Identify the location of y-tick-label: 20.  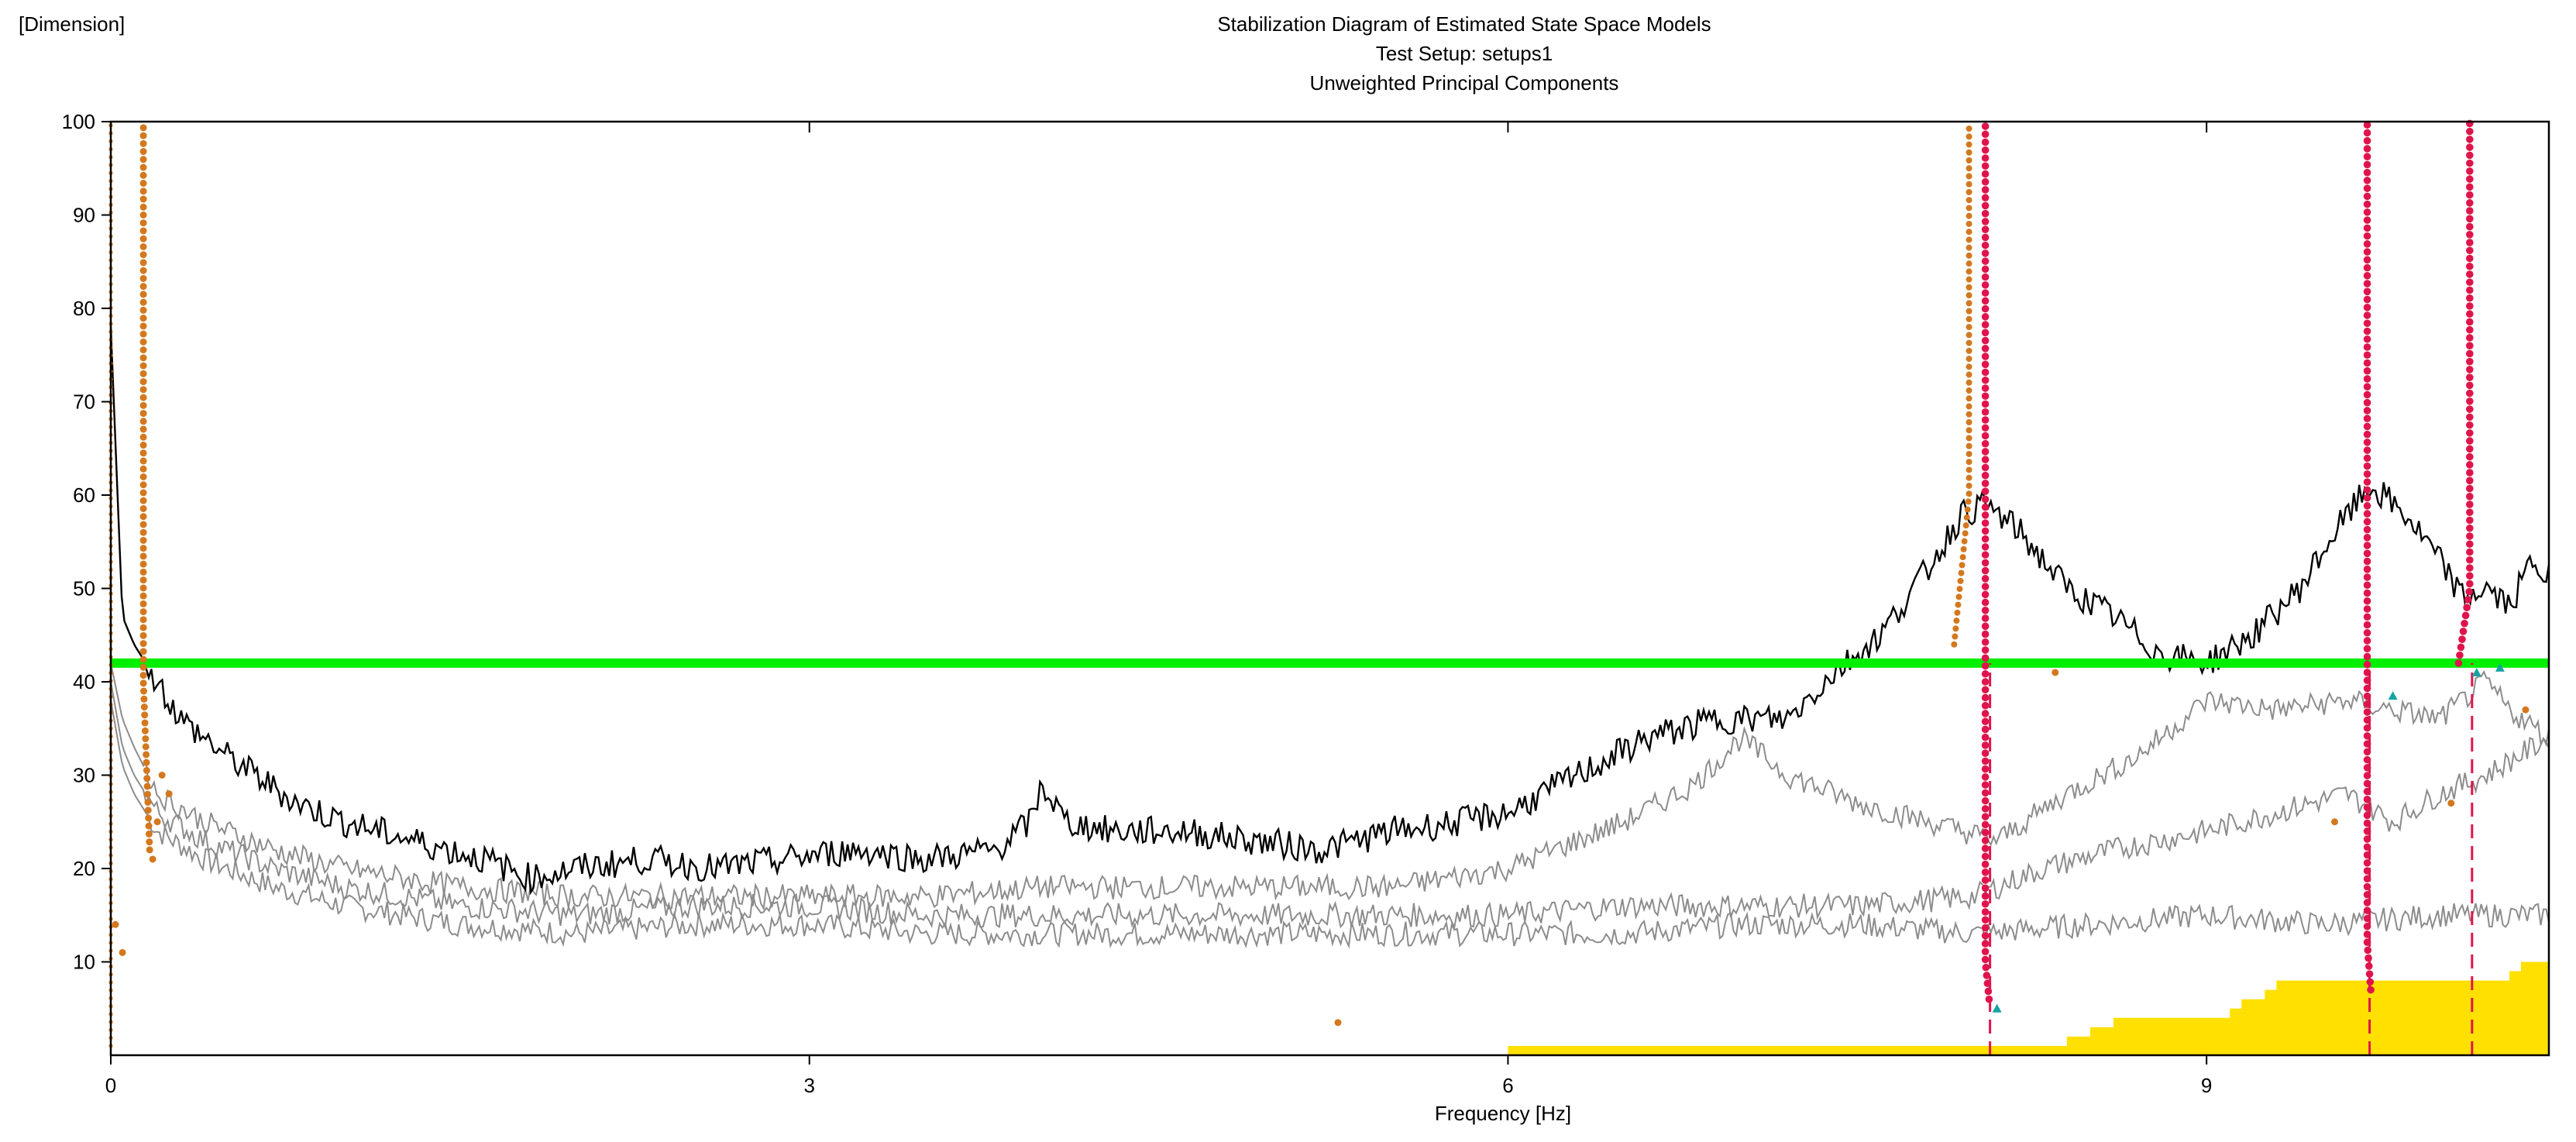
(84, 869).